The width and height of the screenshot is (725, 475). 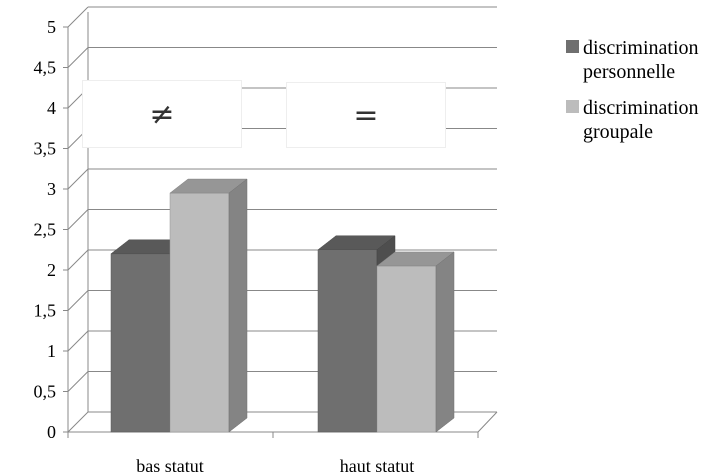 I want to click on y-tick-label: 3, so click(x=51, y=189).